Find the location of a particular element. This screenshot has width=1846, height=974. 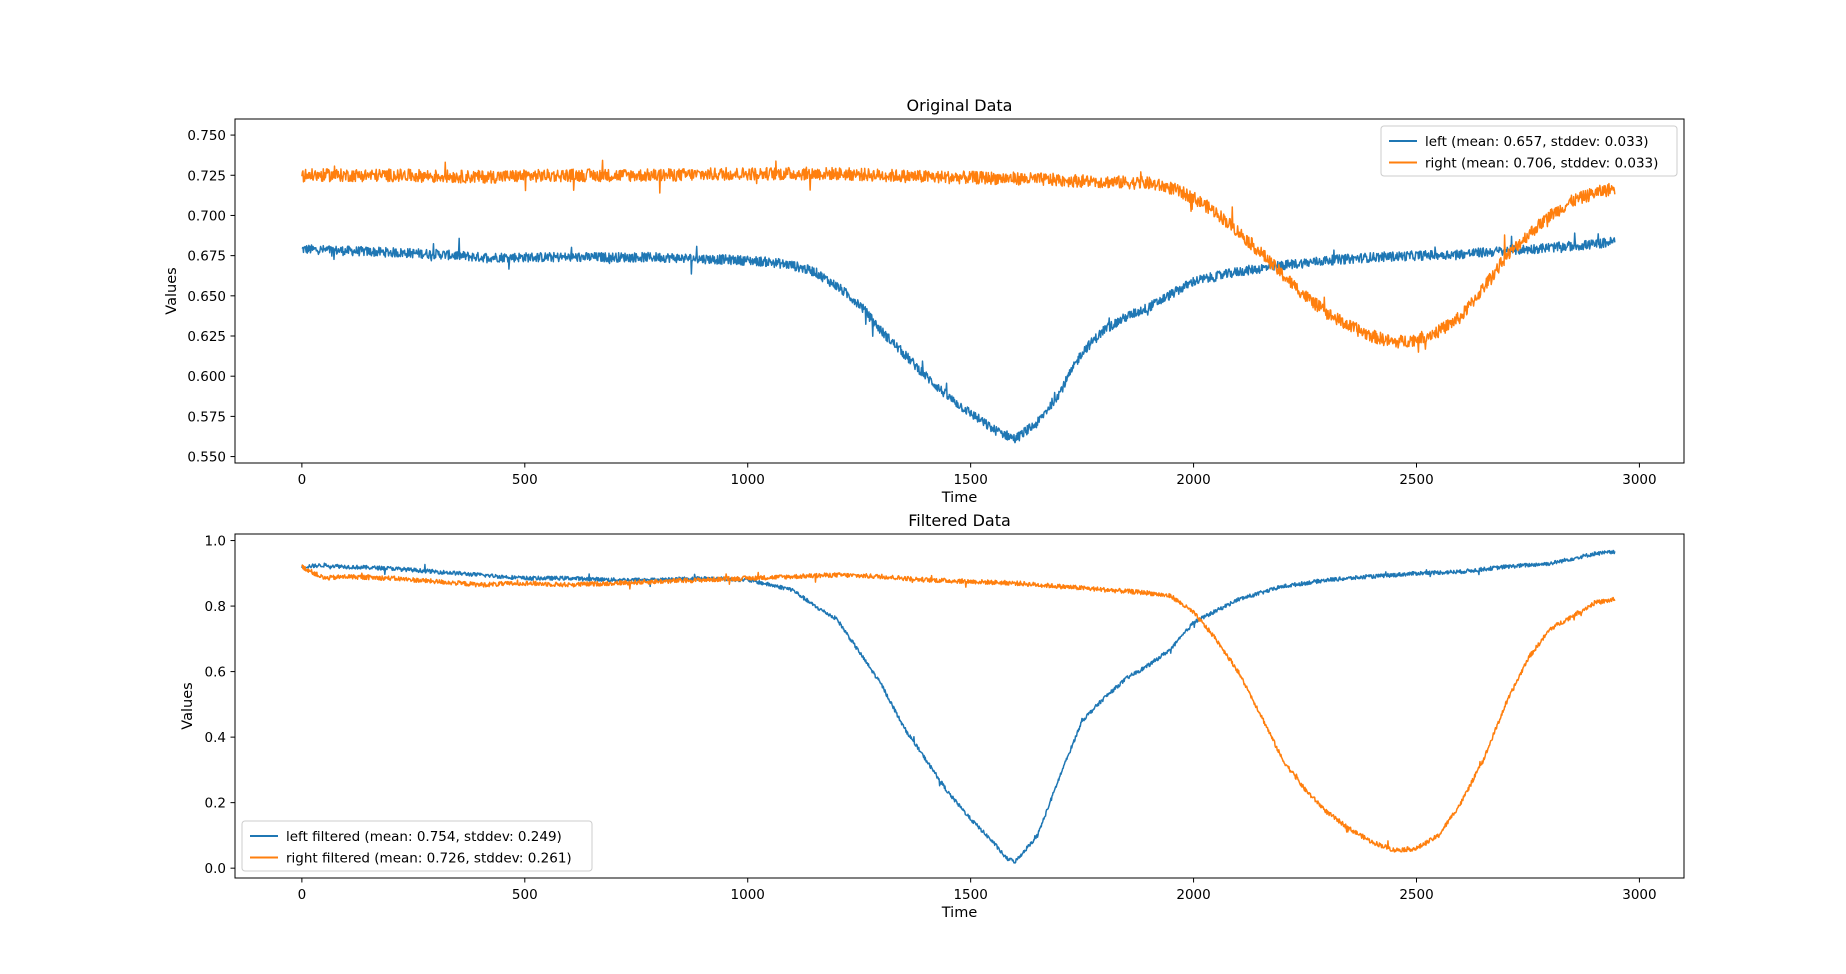

y-tick-label: 0.600 is located at coordinates (206, 377).